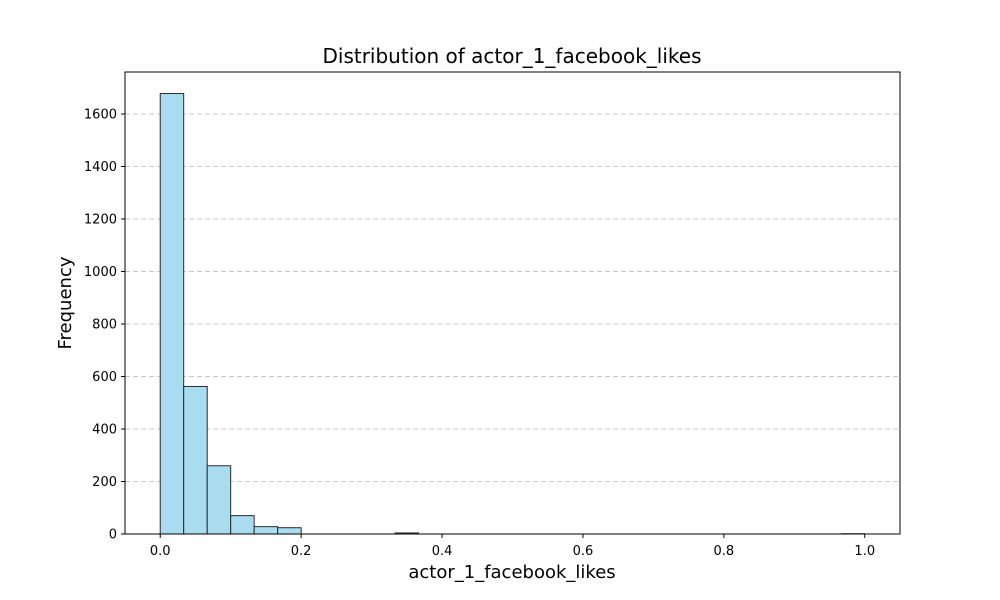 This screenshot has width=1000, height=600. I want to click on y-axis-ticks: 0 200 400 600 800 1000 1200 1400 1600, so click(104, 325).